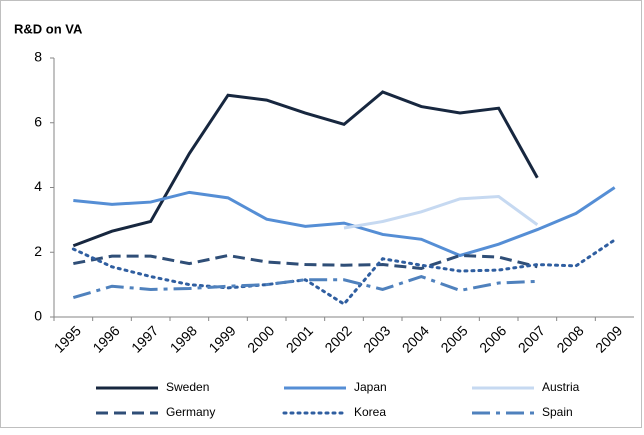  Describe the element at coordinates (38, 121) in the screenshot. I see `y-tick-label: 6` at that location.